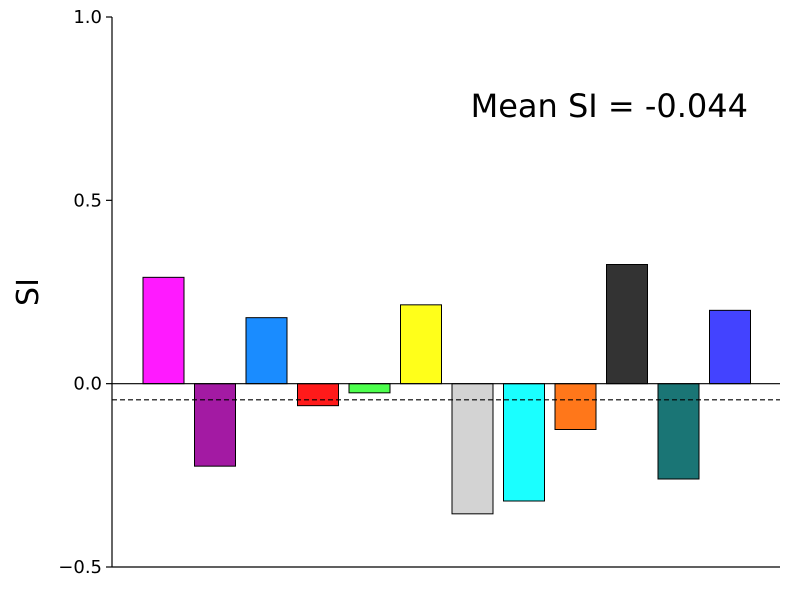 Image resolution: width=790 pixels, height=589 pixels. Describe the element at coordinates (87, 17) in the screenshot. I see `y-tick-label: 1.0` at that location.